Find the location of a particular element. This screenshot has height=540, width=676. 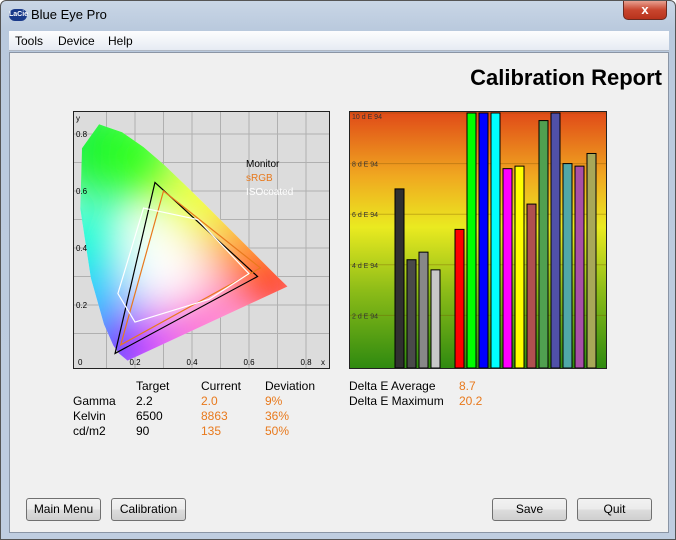

menu-tools: Tools is located at coordinates (29, 41).